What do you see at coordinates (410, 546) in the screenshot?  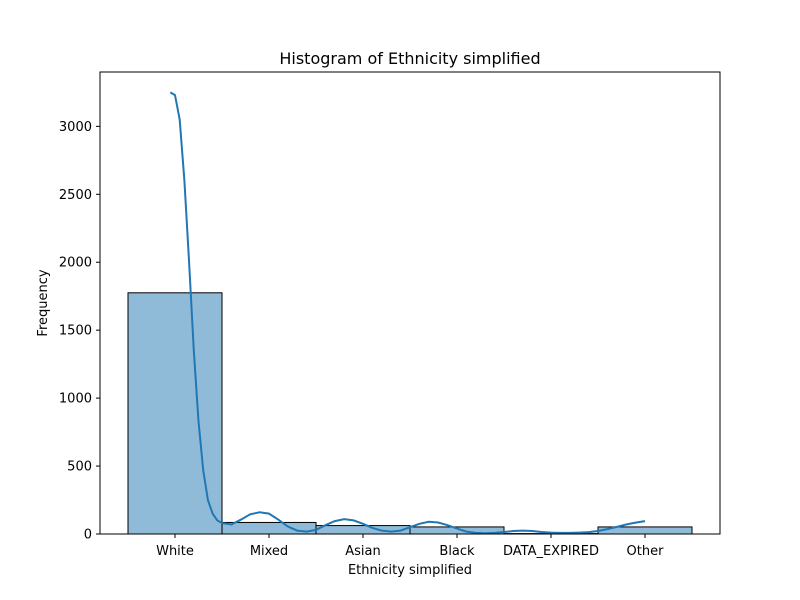 I see `x-axis: White Mixed Asian Black DATA_EXPIRED Other` at bounding box center [410, 546].